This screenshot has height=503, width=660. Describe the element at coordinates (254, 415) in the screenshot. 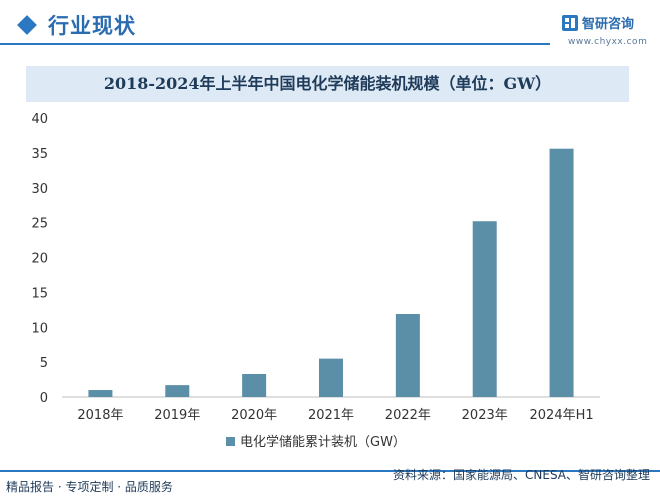

I see `x-tick-label: 2020年` at that location.